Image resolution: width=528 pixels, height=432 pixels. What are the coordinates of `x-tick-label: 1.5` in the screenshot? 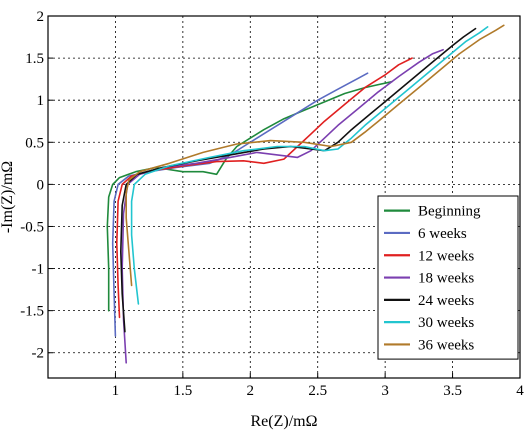 It's located at (182, 391).